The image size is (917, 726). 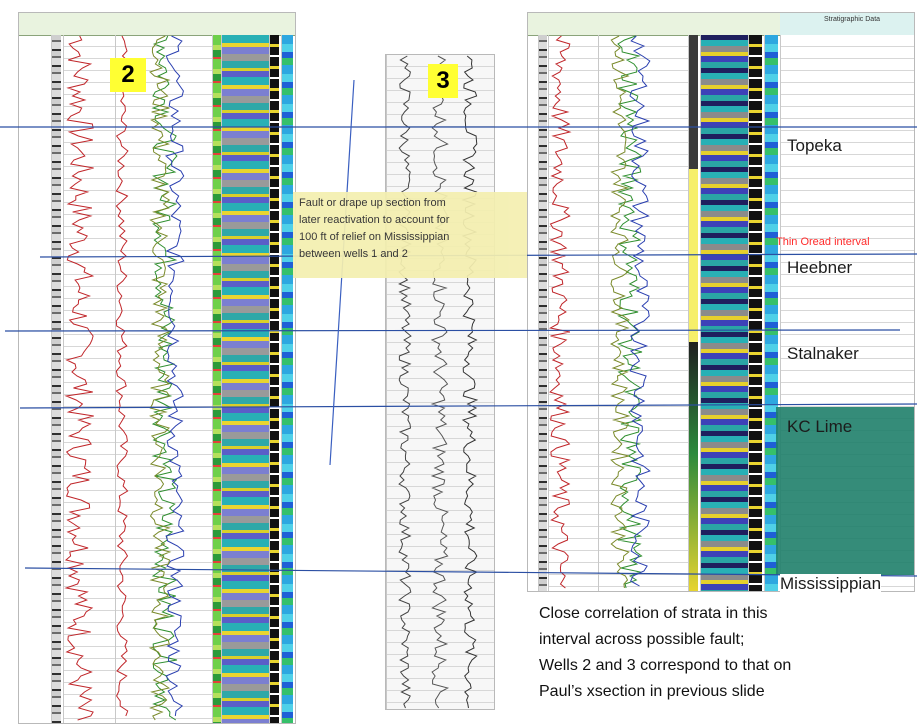 What do you see at coordinates (374, 220) in the screenshot?
I see `fault-note-line-2: later reactivation to account for` at bounding box center [374, 220].